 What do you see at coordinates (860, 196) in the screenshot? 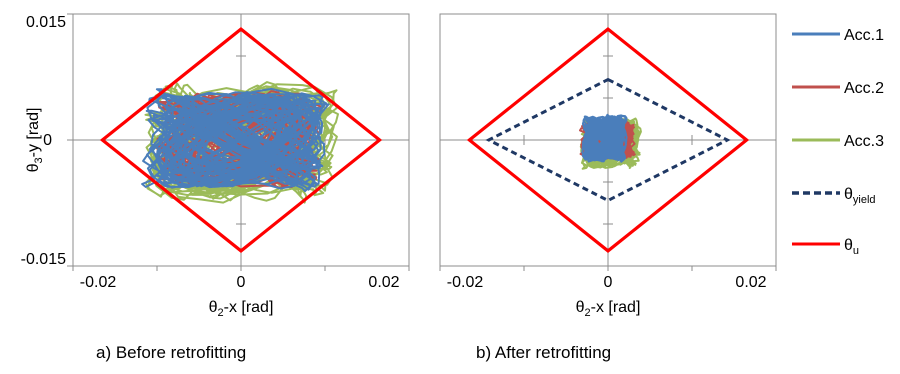
I see `legend-label-theta-yield: θyield` at bounding box center [860, 196].